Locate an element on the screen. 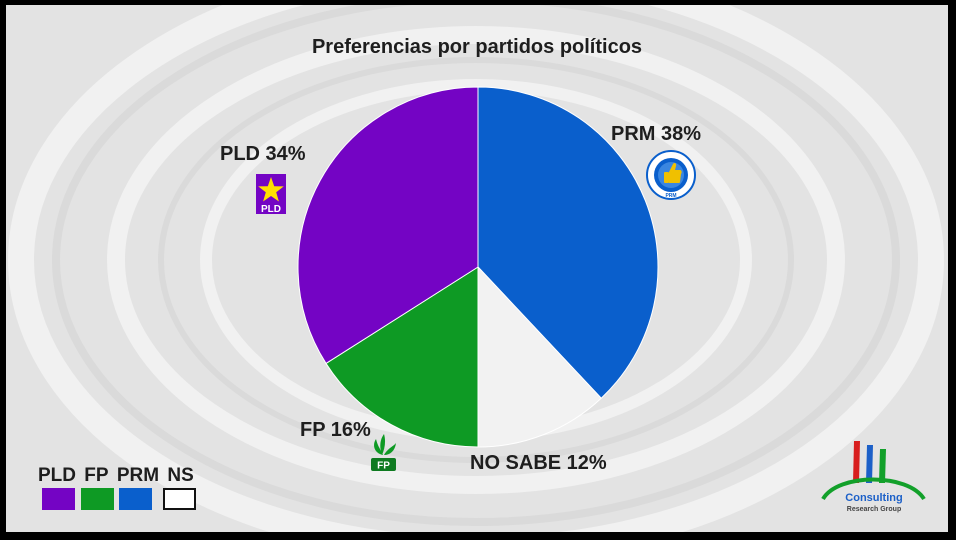  leaf-icon is located at coordinates (385, 444).